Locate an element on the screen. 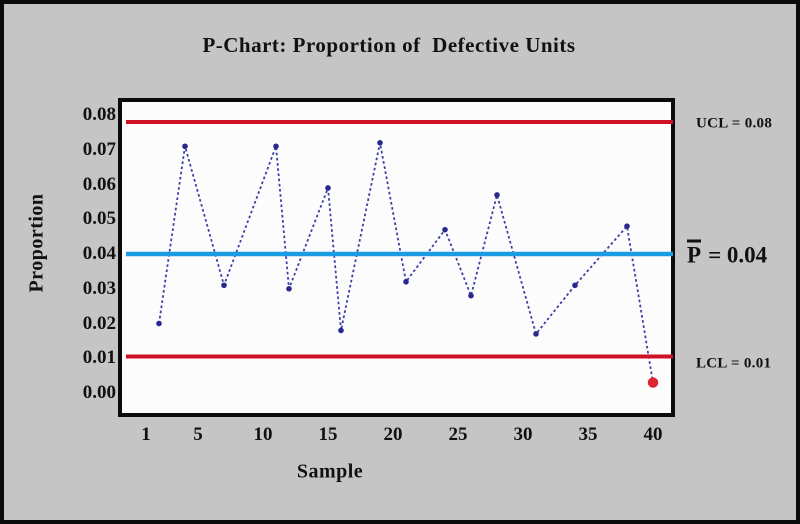 Image resolution: width=800 pixels, height=524 pixels. y-tick-label: 0.00 is located at coordinates (99, 392).